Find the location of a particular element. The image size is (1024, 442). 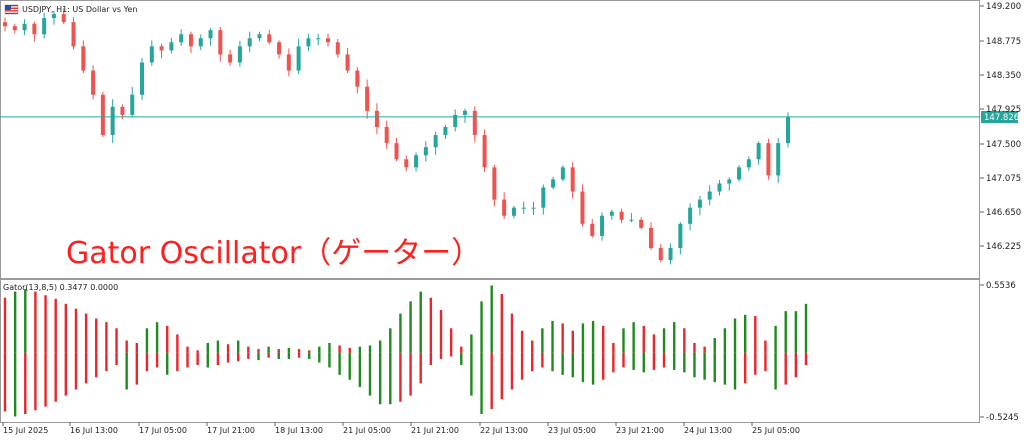

current-price-label: 147.826 is located at coordinates (1001, 118).